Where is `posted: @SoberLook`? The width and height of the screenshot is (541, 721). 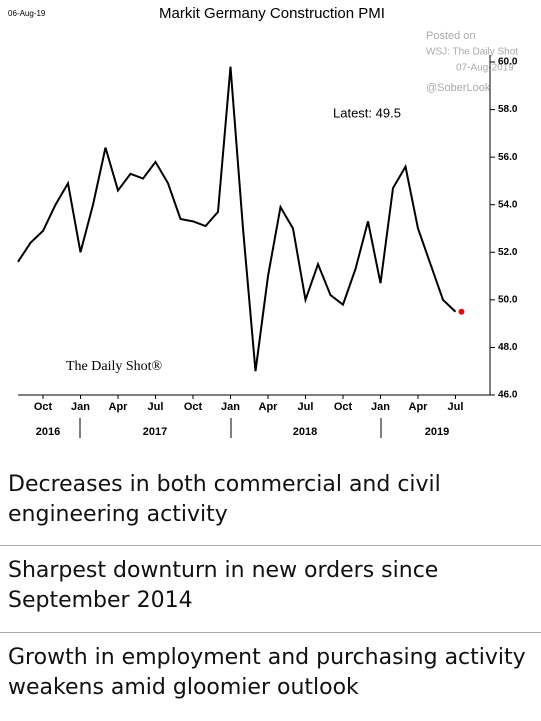 posted: @SoberLook is located at coordinates (458, 88).